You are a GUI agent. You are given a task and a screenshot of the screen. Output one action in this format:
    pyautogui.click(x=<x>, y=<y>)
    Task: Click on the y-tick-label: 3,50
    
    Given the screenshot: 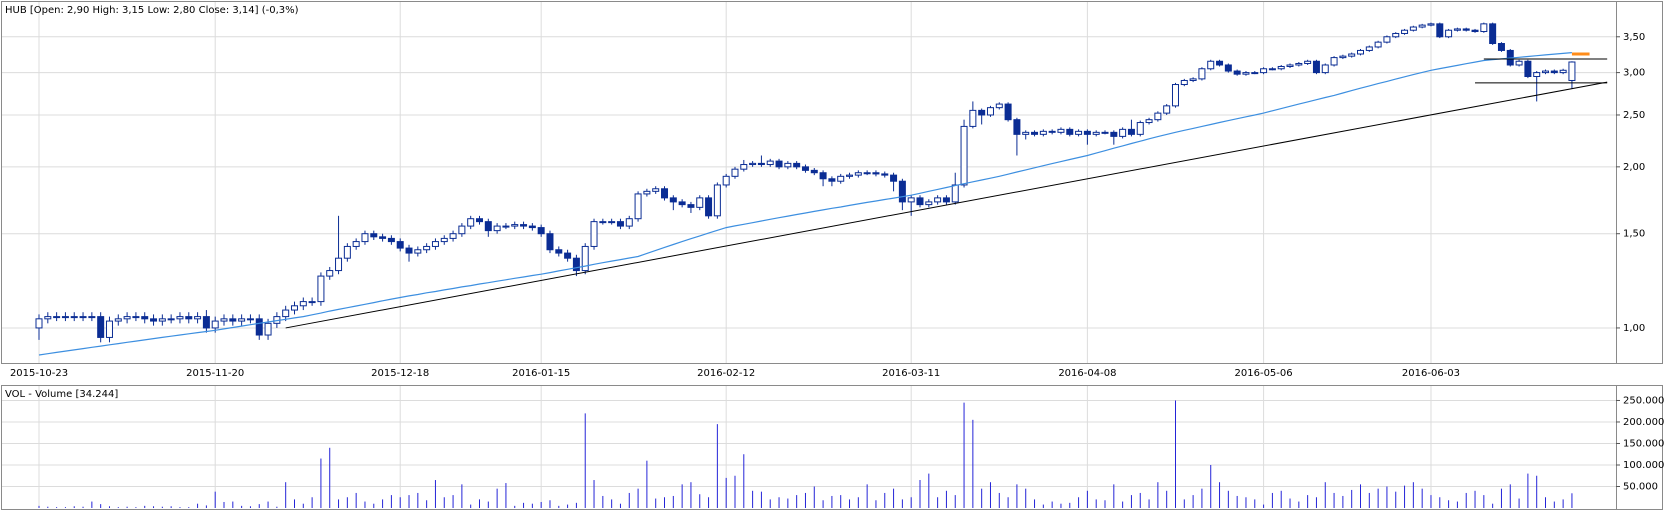 What is the action you would take?
    pyautogui.click(x=1634, y=37)
    